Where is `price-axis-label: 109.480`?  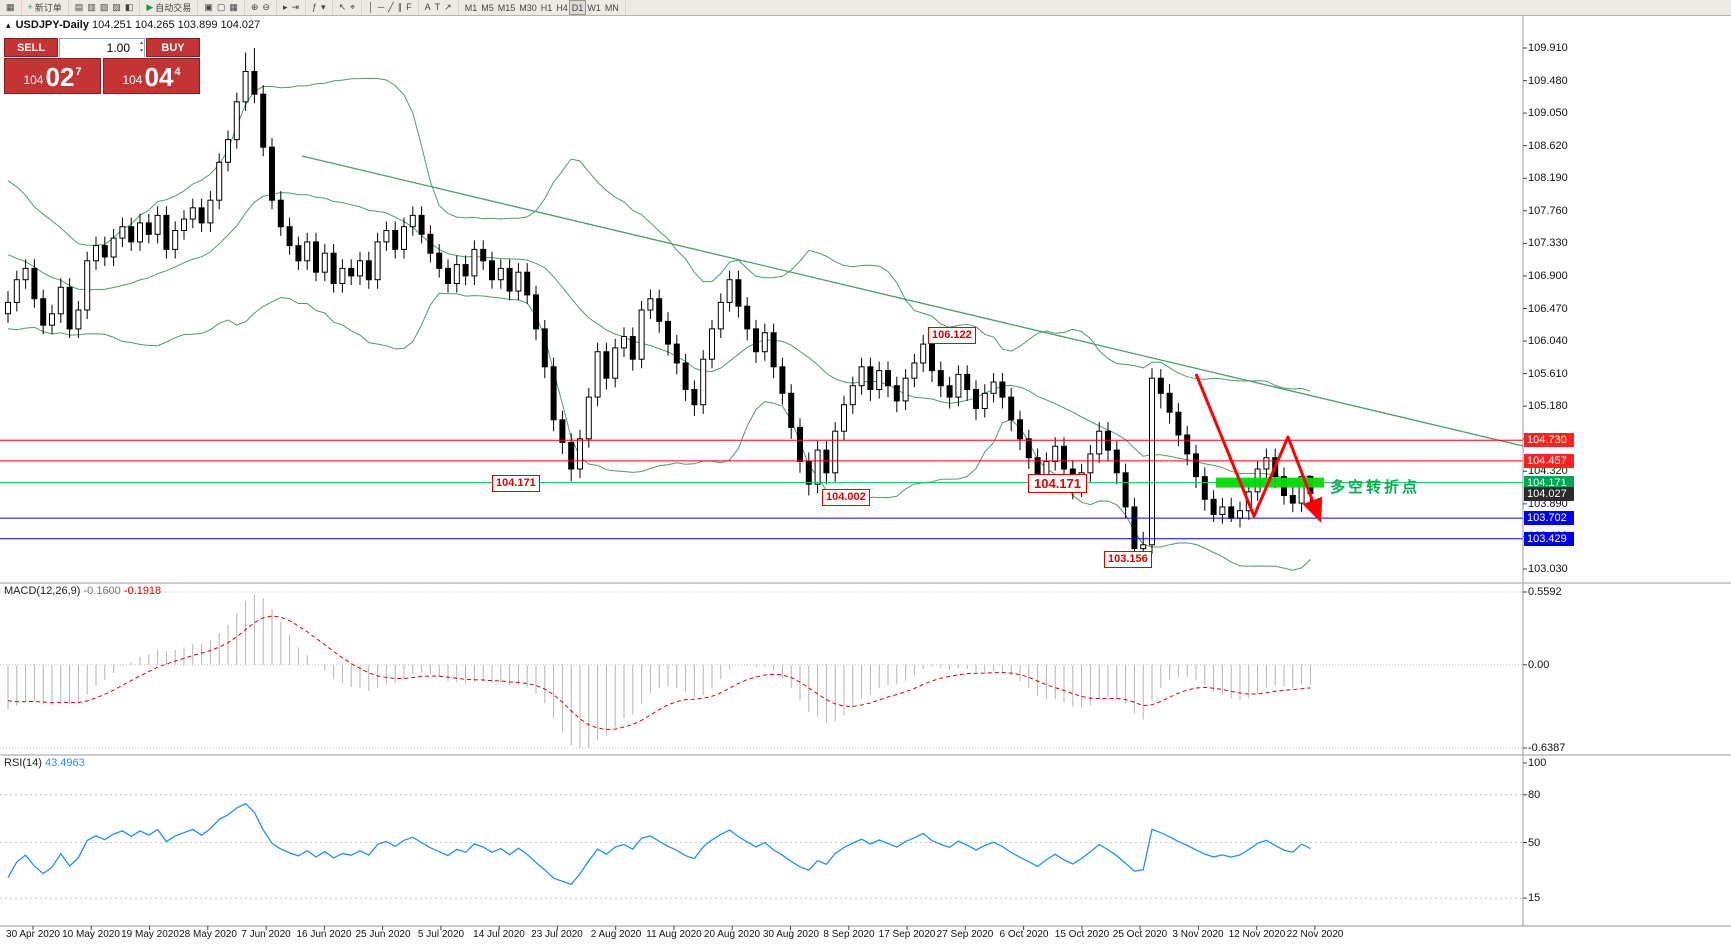
price-axis-label: 109.480 is located at coordinates (1548, 80).